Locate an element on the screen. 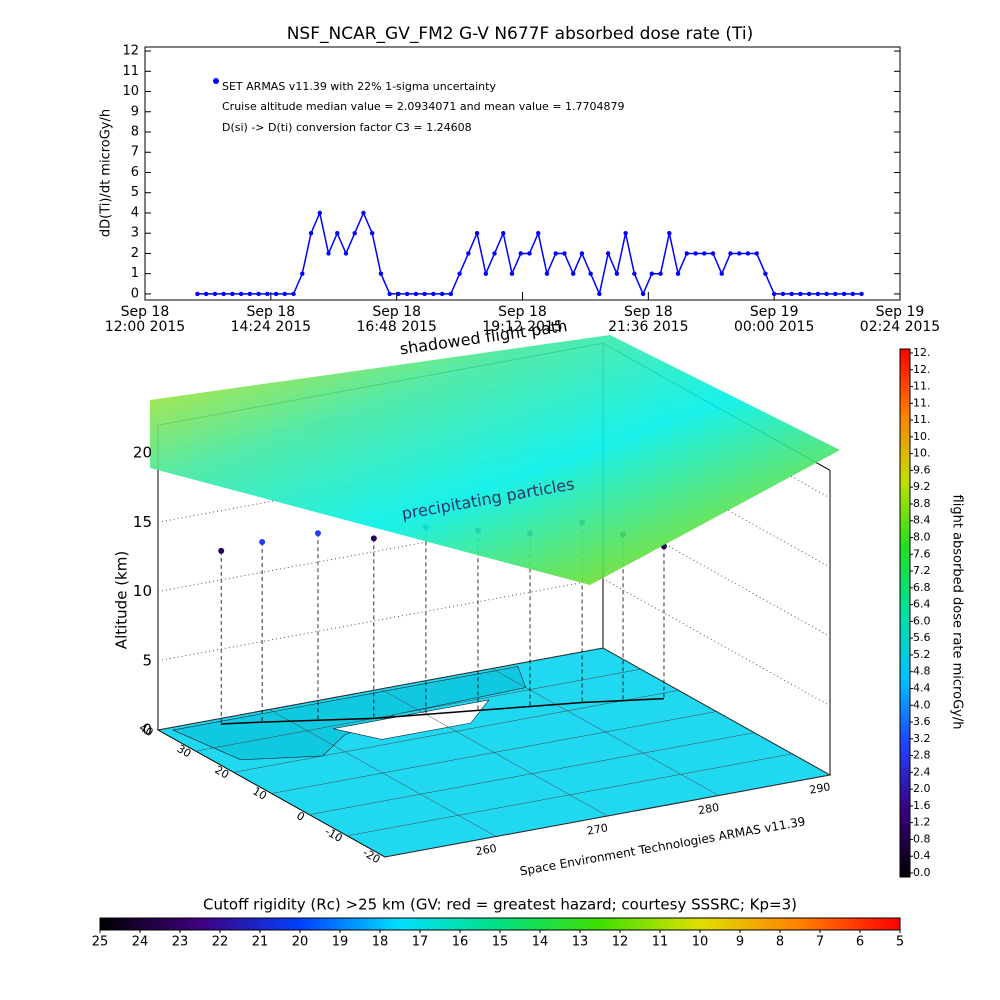 The width and height of the screenshot is (1000, 1000). x-tick-label: 14:24 2015 is located at coordinates (271, 327).